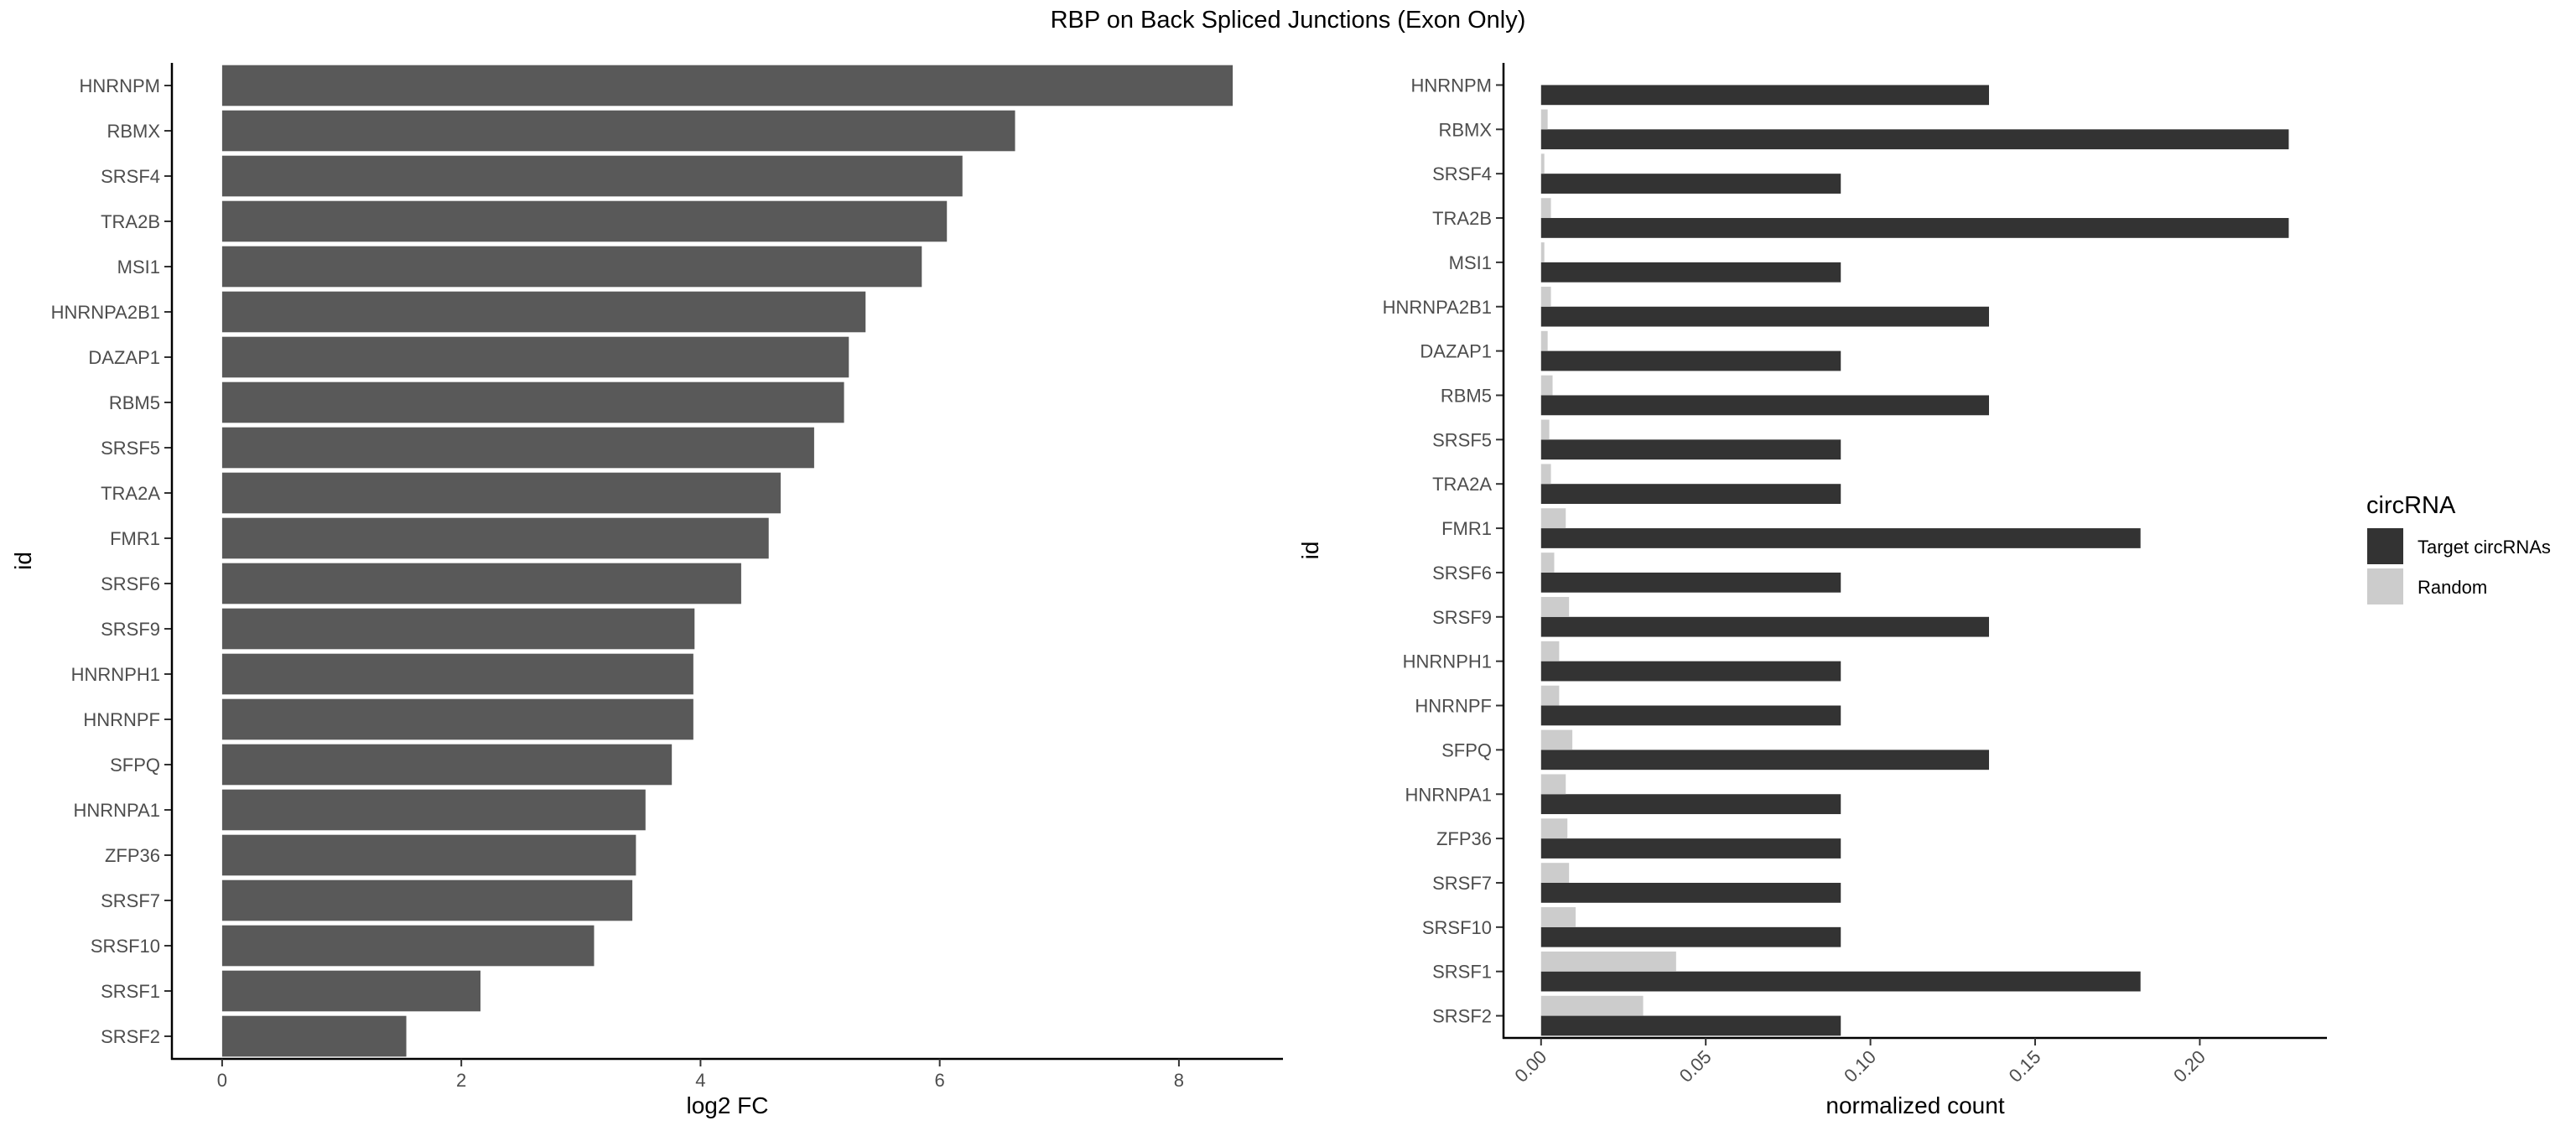  What do you see at coordinates (1462, 439) in the screenshot?
I see `y-tick-label: SRSF5` at bounding box center [1462, 439].